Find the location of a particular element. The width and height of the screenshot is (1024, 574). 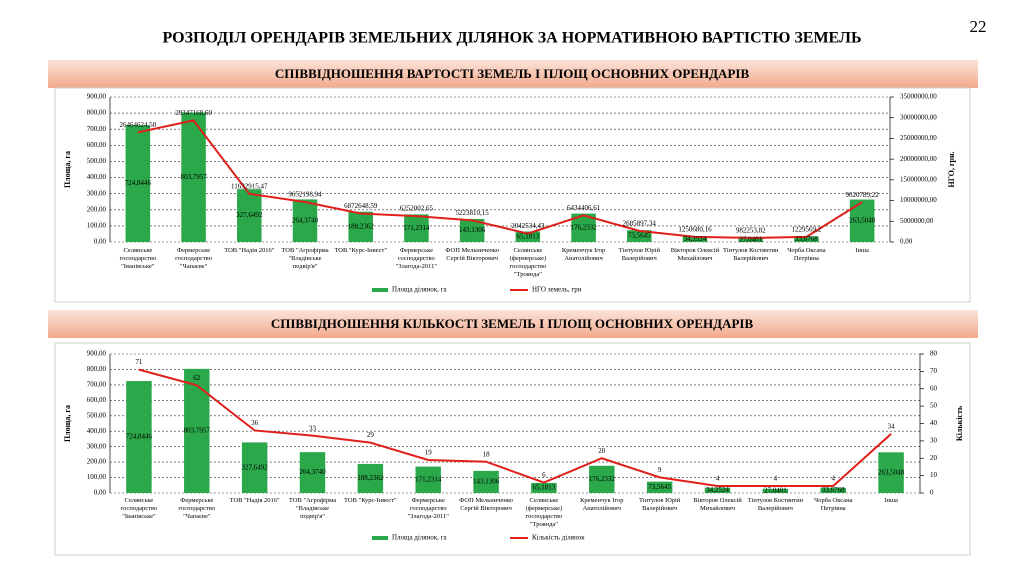

y2-tick-label: 35000000,00 is located at coordinates (918, 97).